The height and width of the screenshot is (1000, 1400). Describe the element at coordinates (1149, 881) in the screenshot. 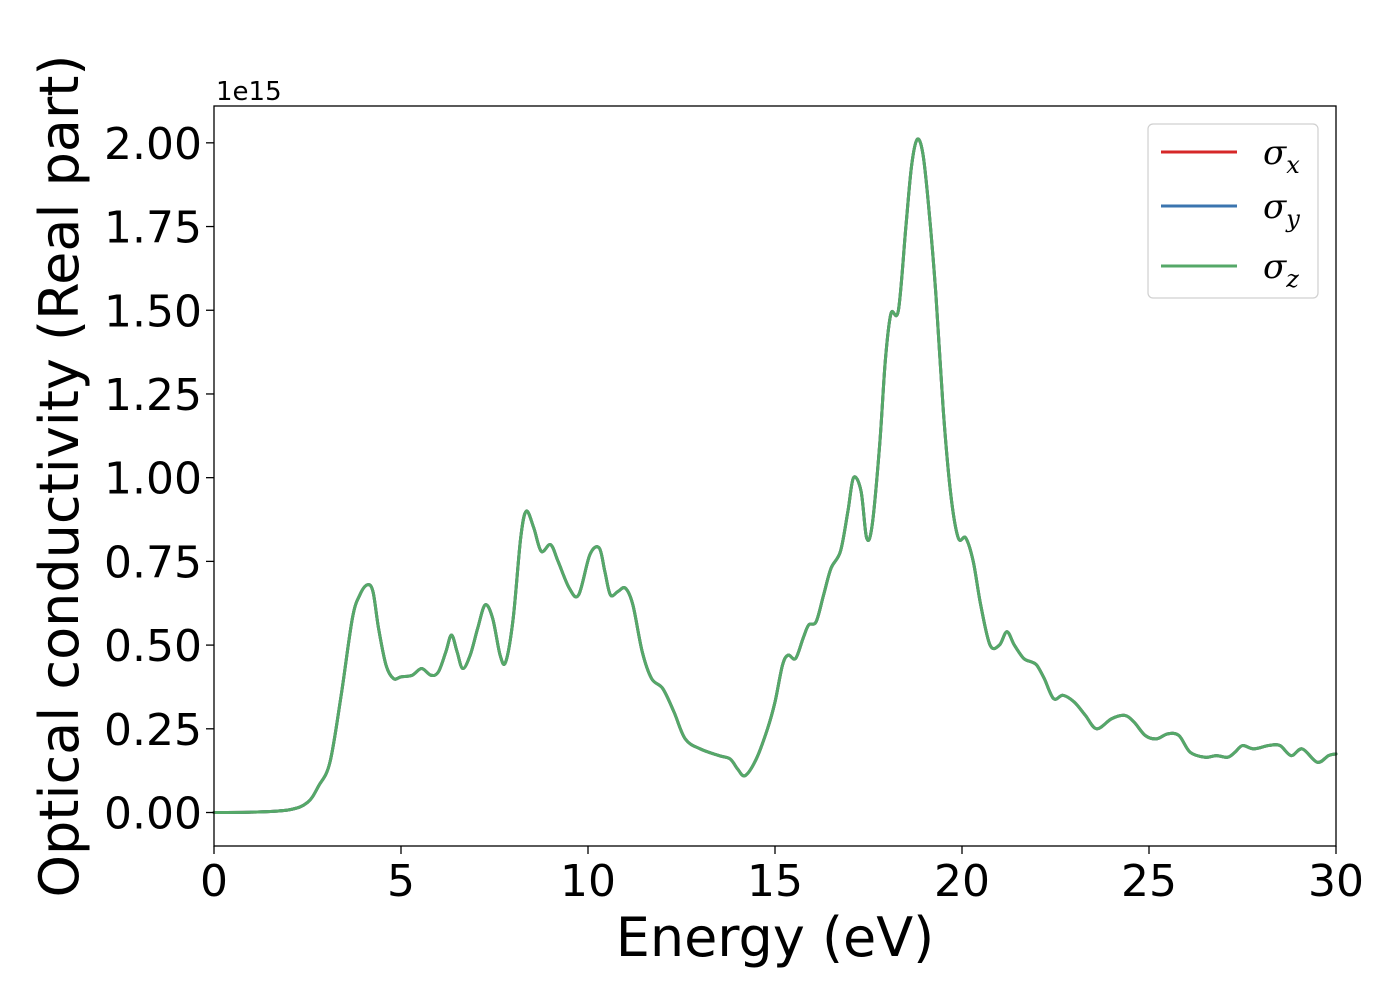

I see `x-tick-label: 25` at that location.